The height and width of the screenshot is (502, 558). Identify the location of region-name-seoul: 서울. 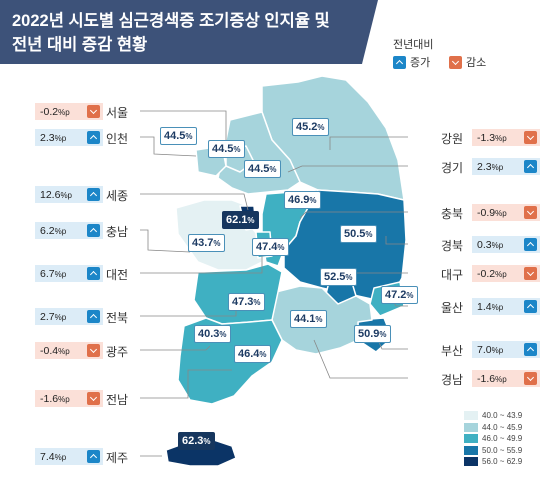
(117, 113).